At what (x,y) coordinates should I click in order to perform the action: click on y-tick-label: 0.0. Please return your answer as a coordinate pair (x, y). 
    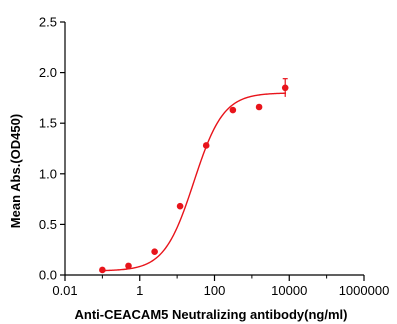
    Looking at the image, I should click on (48, 275).